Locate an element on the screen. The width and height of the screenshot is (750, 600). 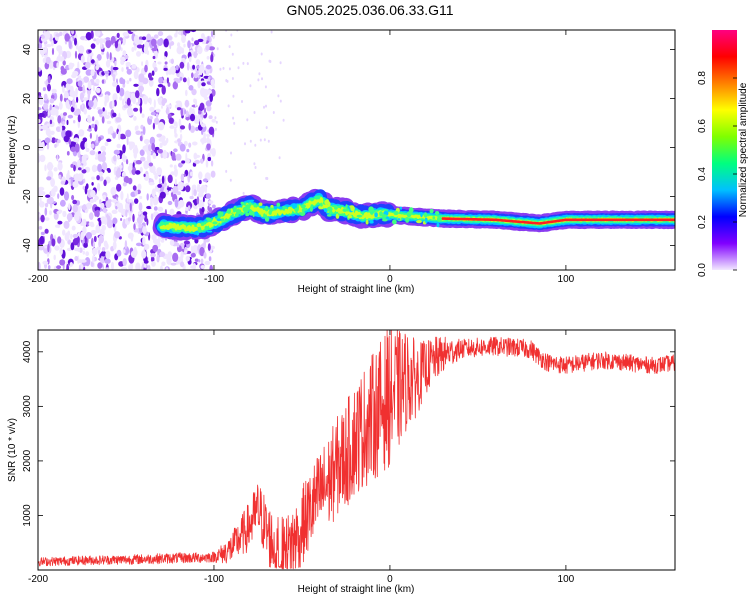
snr-ytick-label: 1000 is located at coordinates (27, 515).